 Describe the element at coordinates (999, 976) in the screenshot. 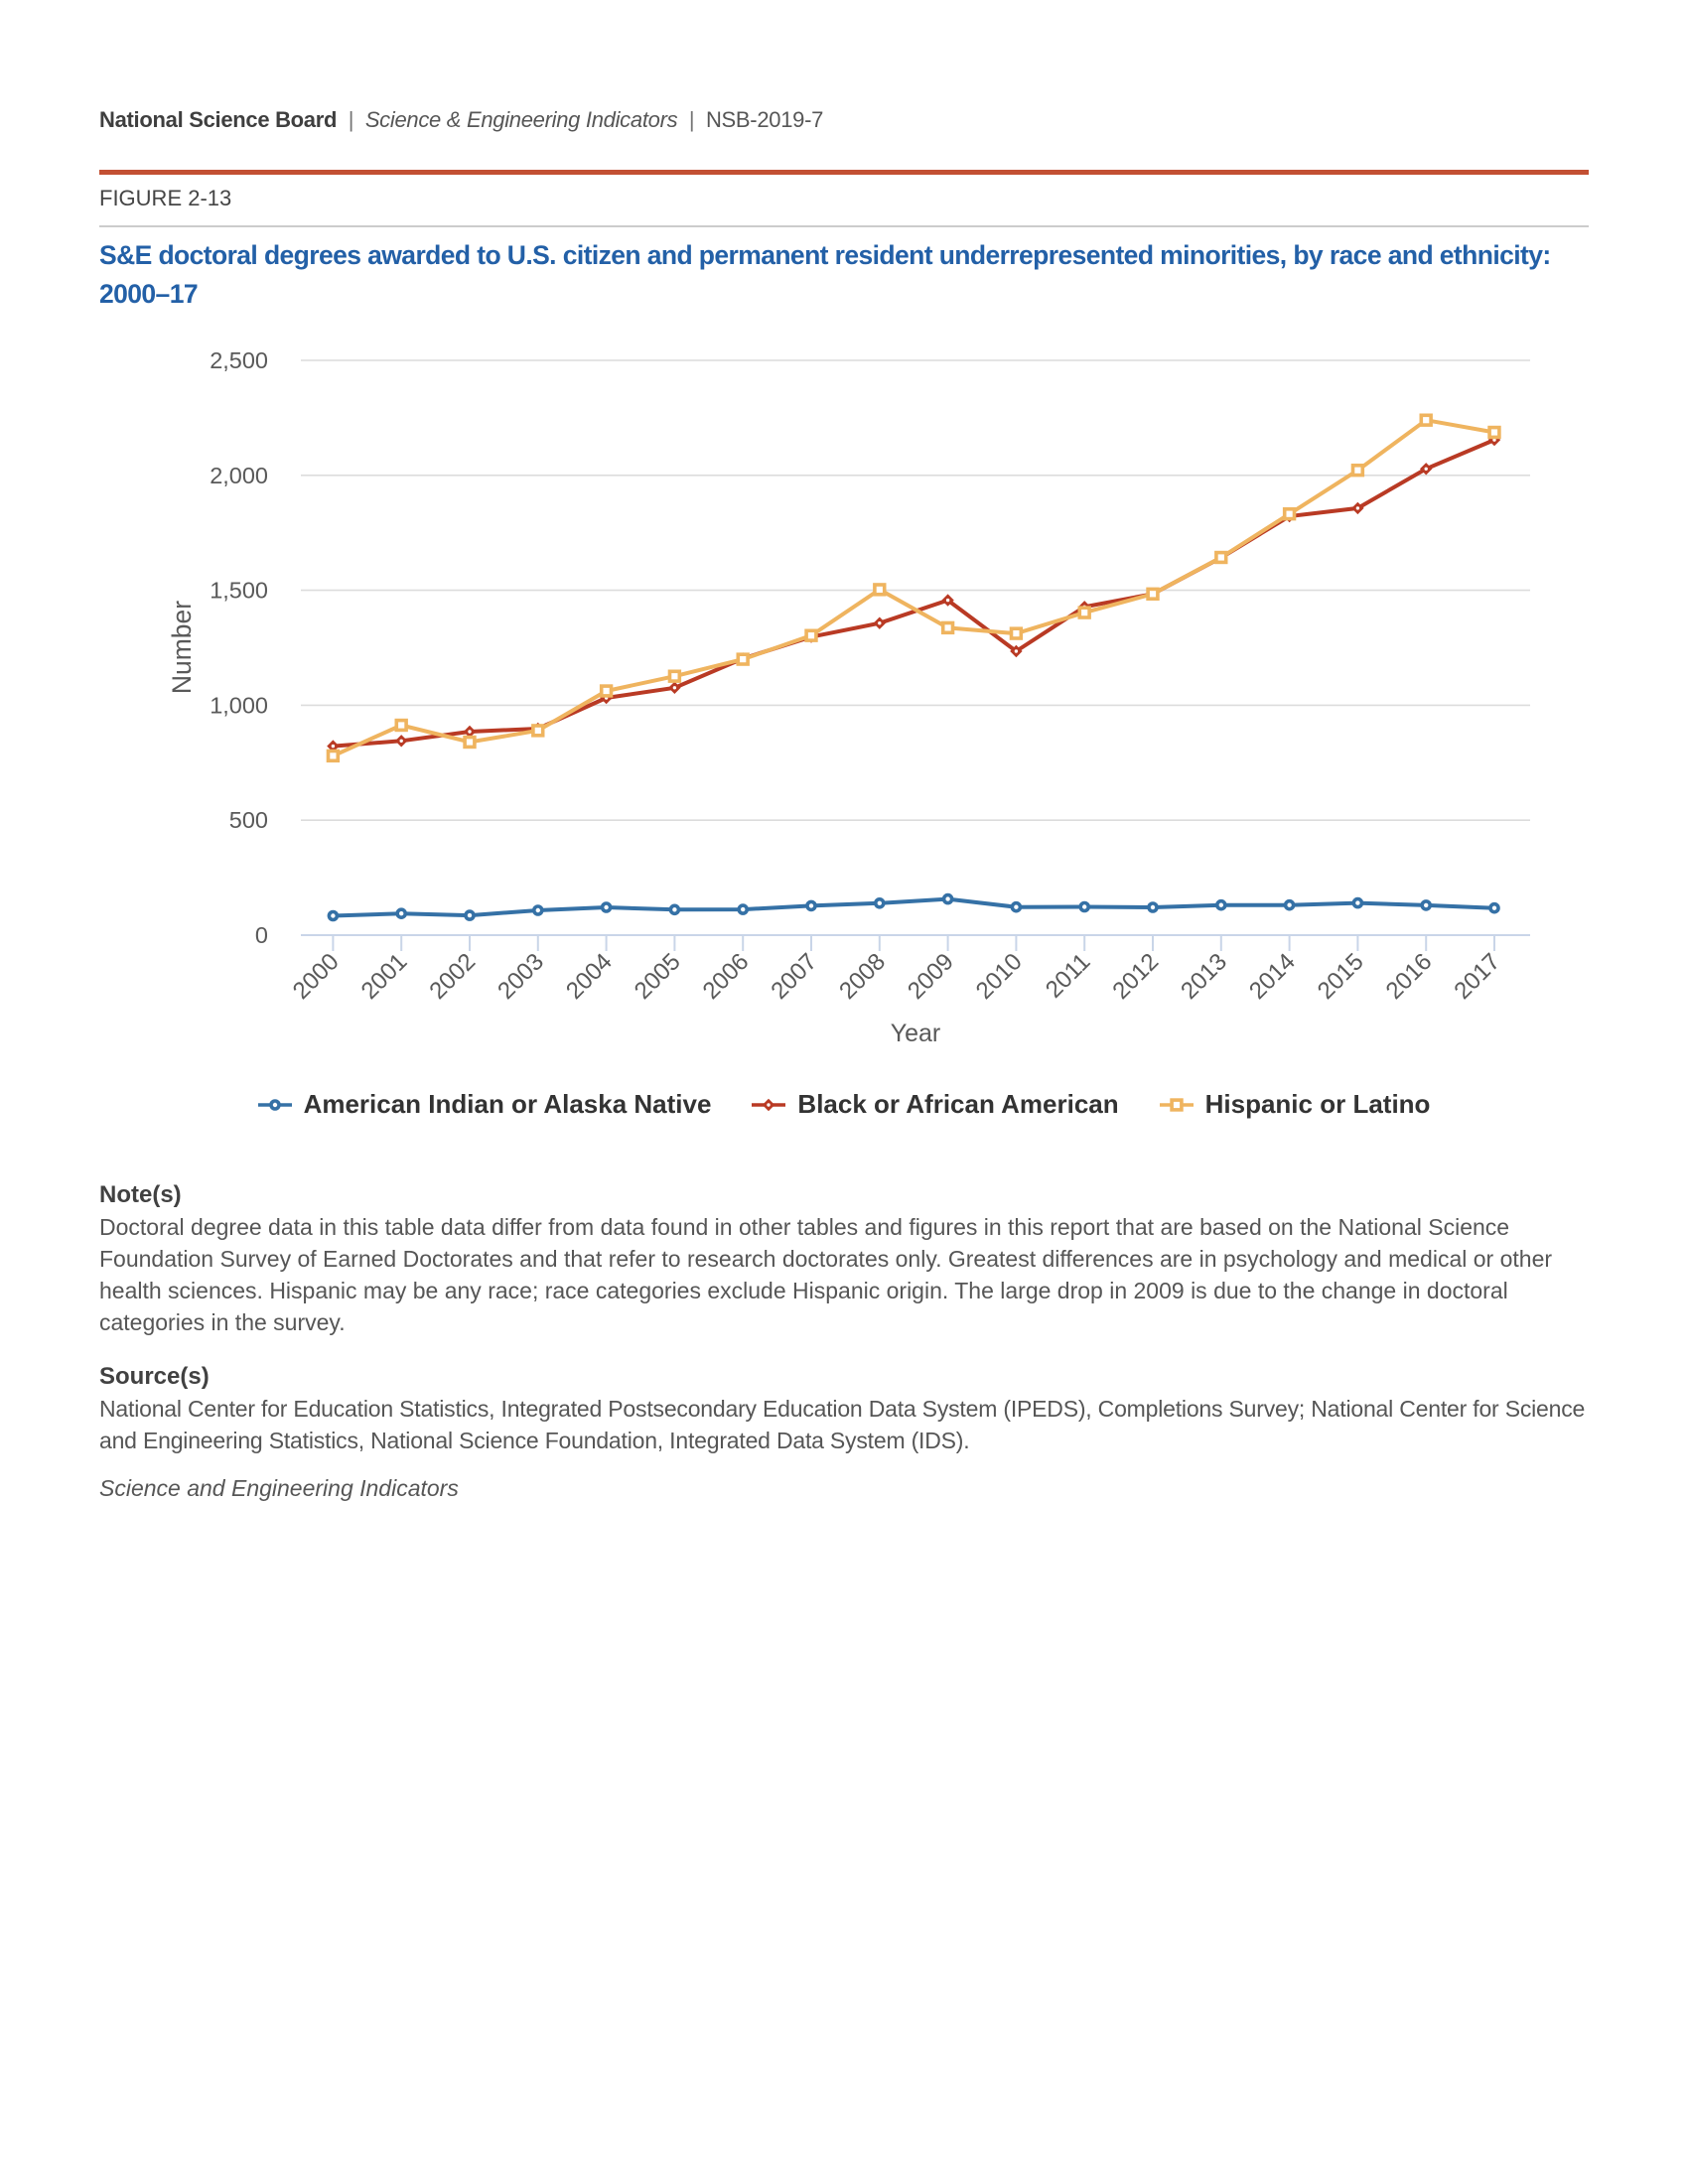

I see `svg-text: 2010` at that location.